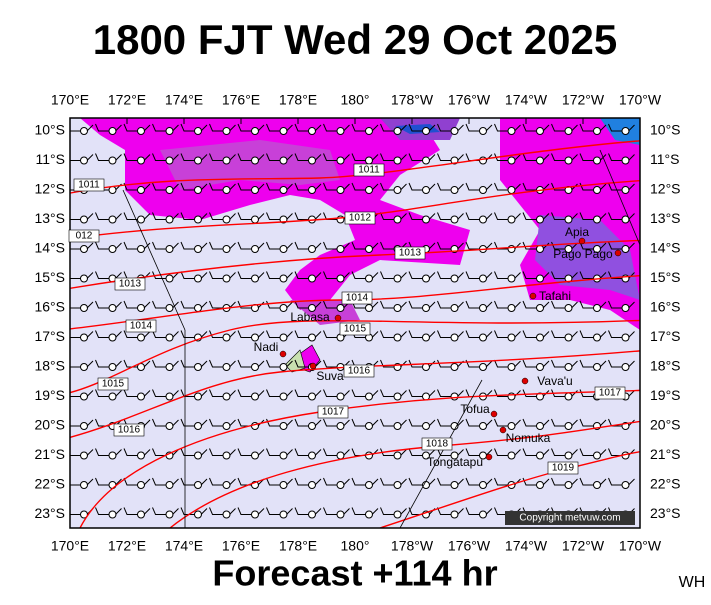  Describe the element at coordinates (692, 582) in the screenshot. I see `corner-tag: WH` at that location.